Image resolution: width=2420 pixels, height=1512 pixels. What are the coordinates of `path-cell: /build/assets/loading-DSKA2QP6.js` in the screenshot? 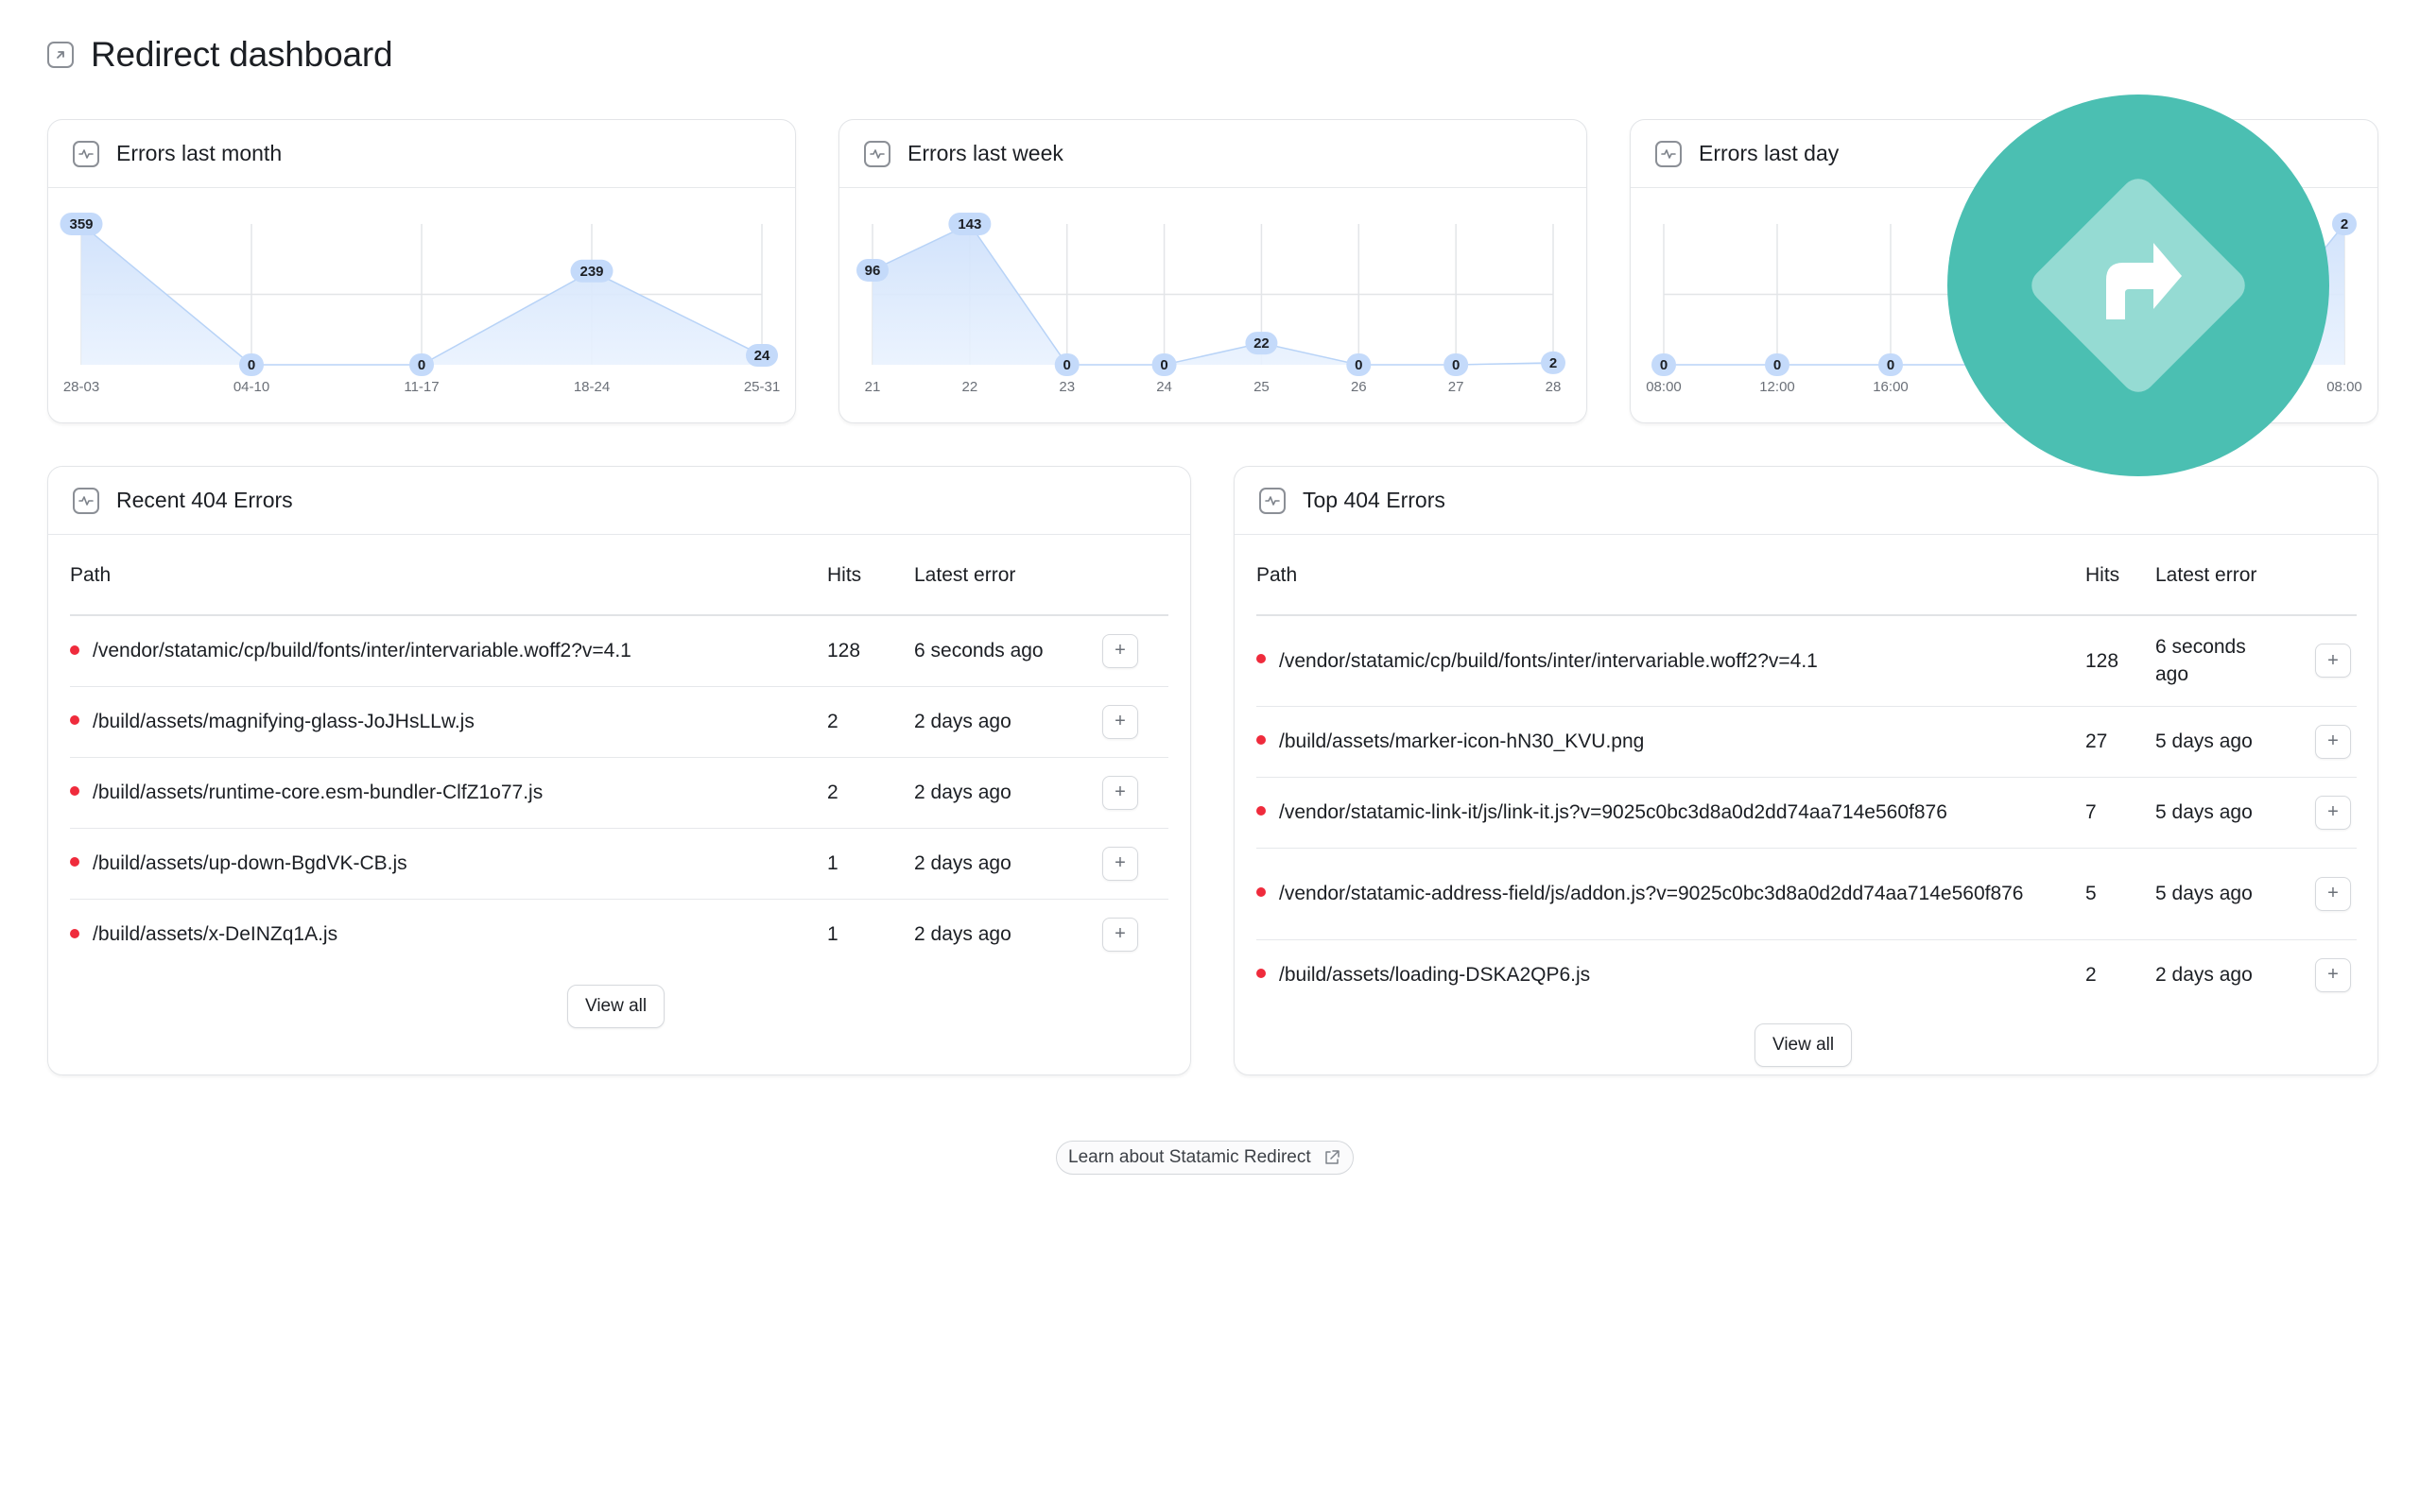 It's located at (1670, 974).